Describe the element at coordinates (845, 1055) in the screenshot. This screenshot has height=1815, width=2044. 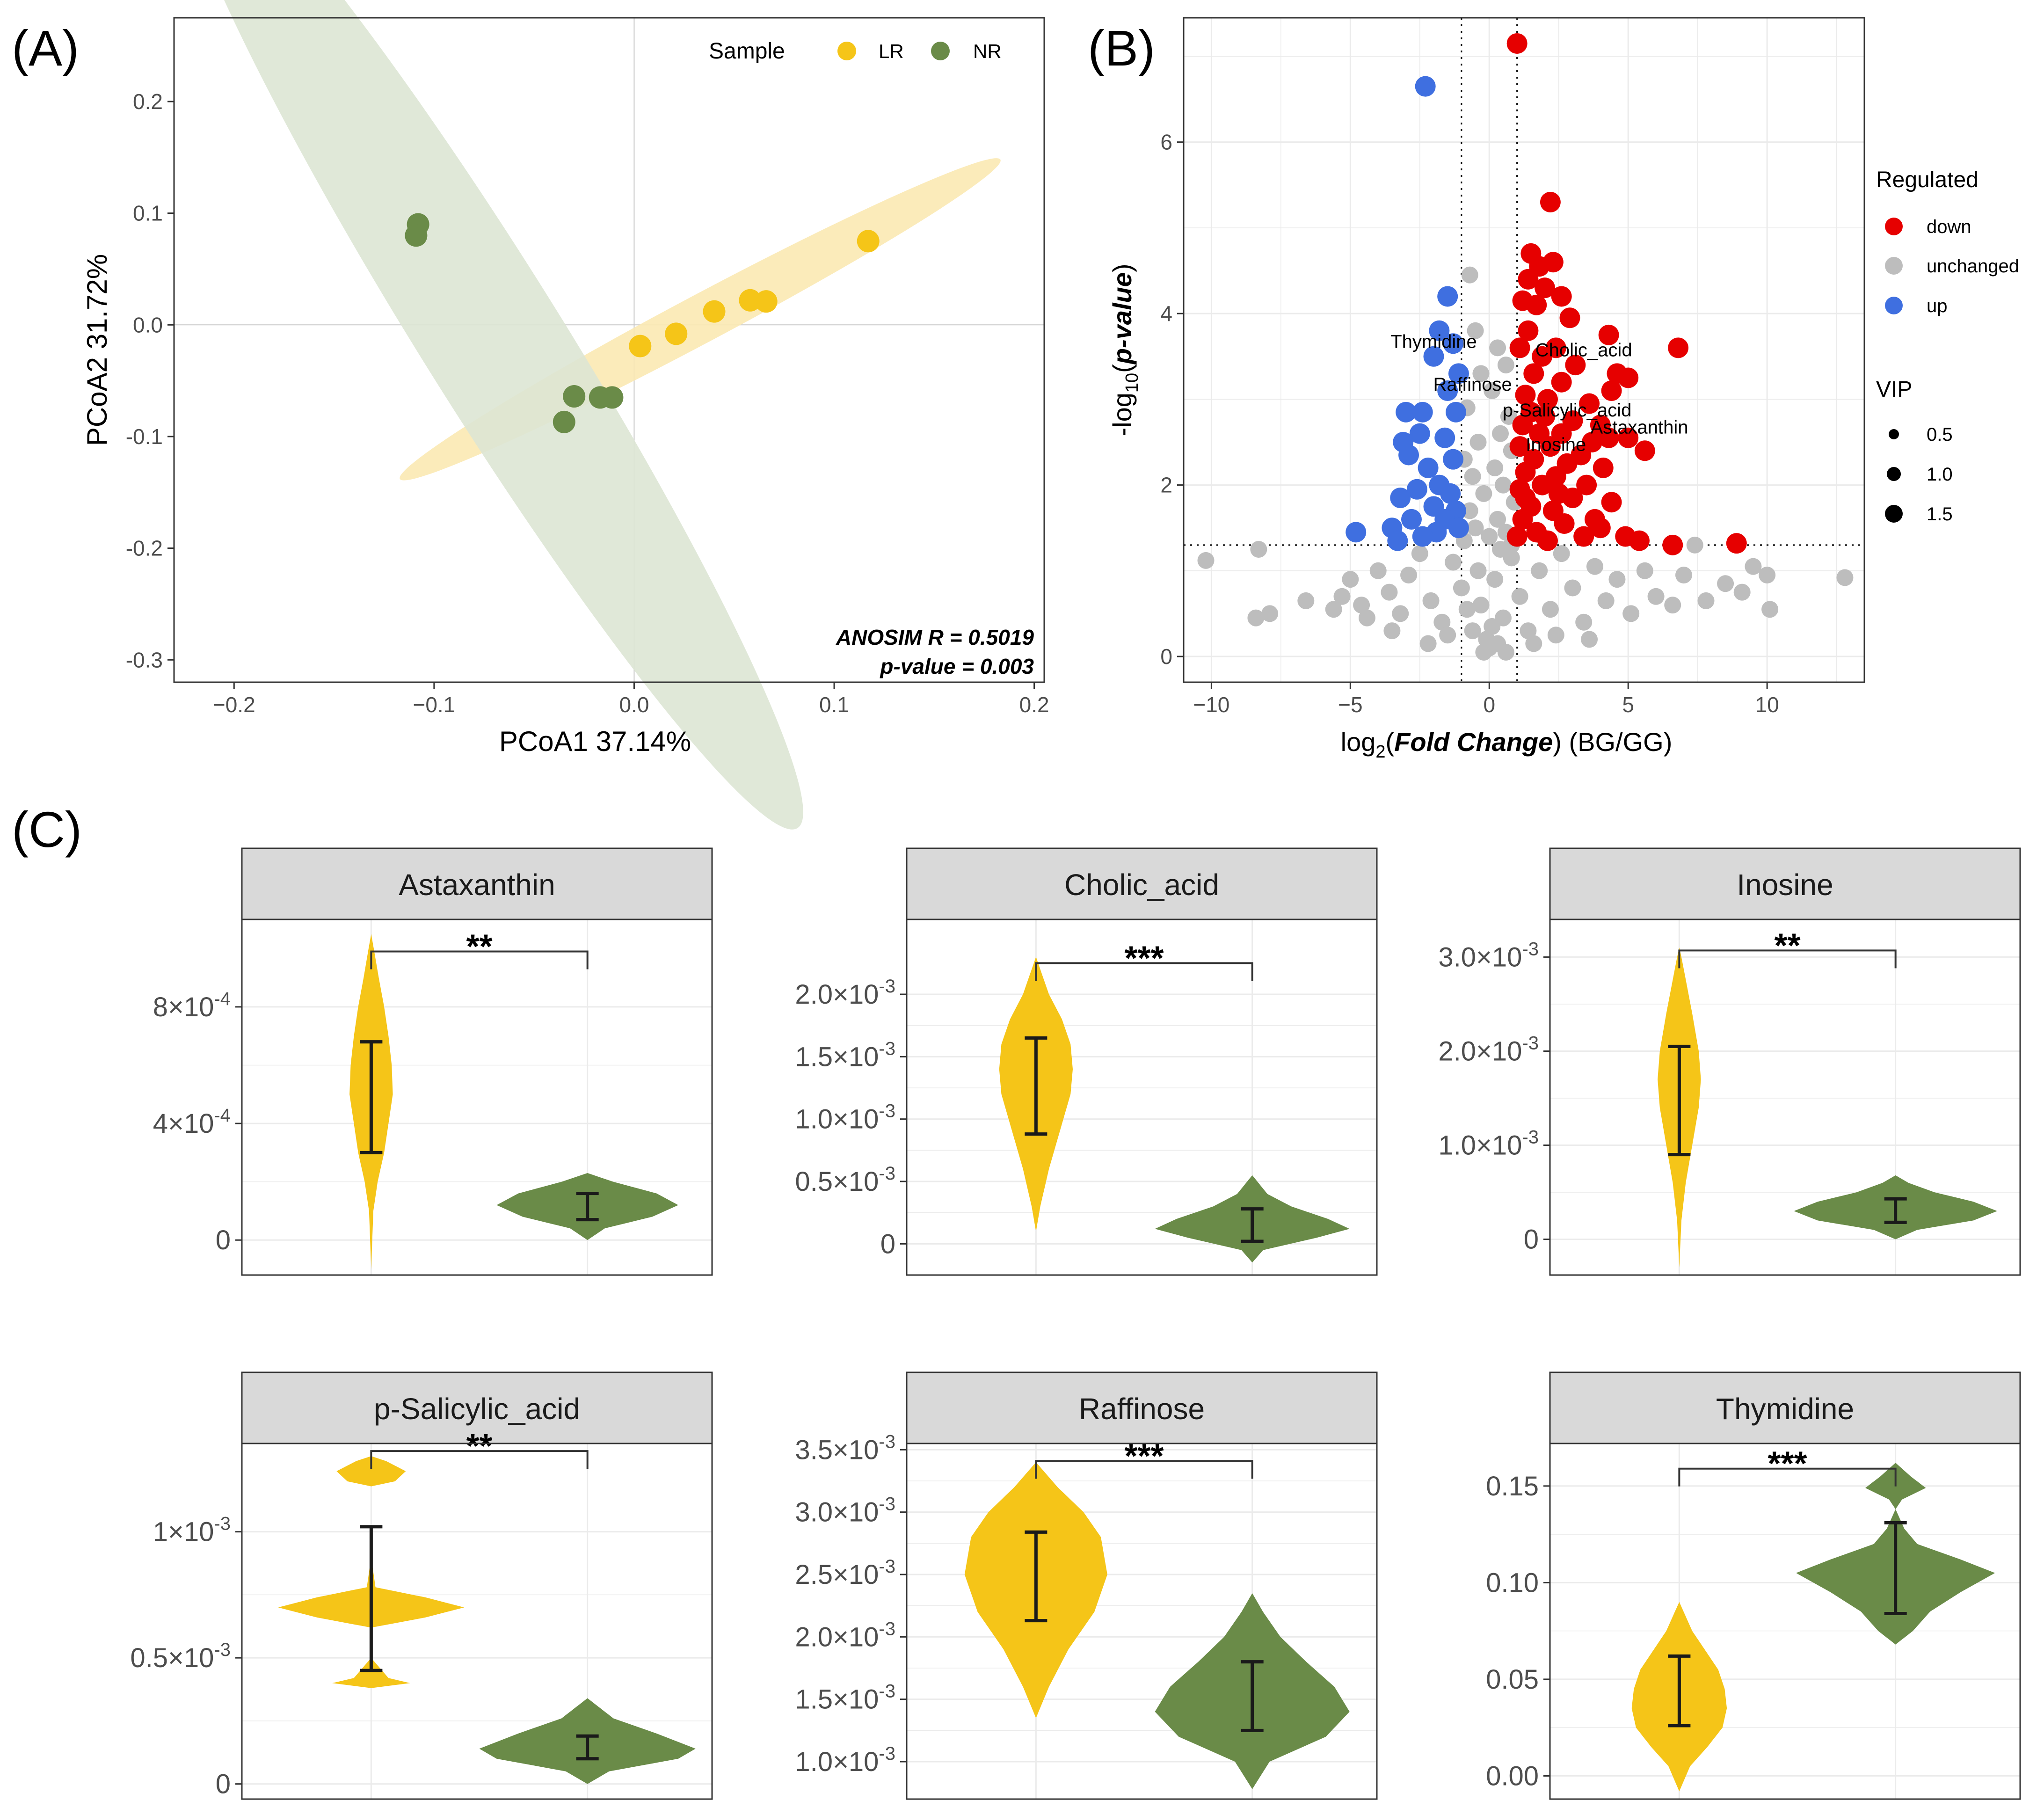
I see `facet-y-tick-label-3: 1.5×10⁻³` at that location.